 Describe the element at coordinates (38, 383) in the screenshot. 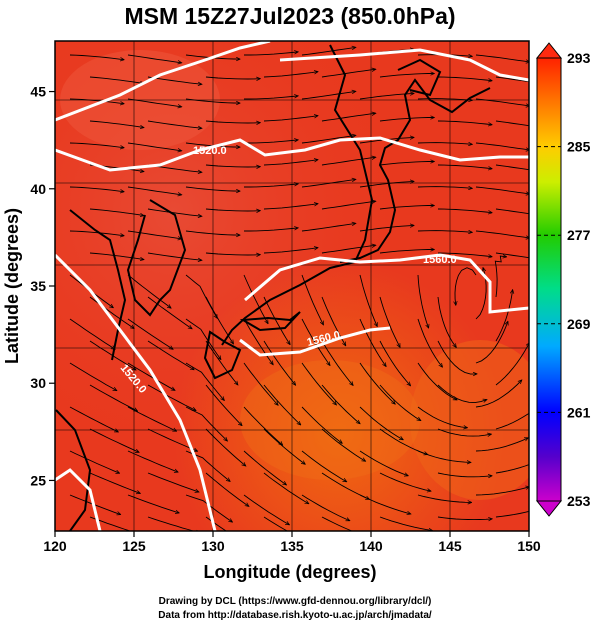

I see `y-tick-label: 30` at that location.